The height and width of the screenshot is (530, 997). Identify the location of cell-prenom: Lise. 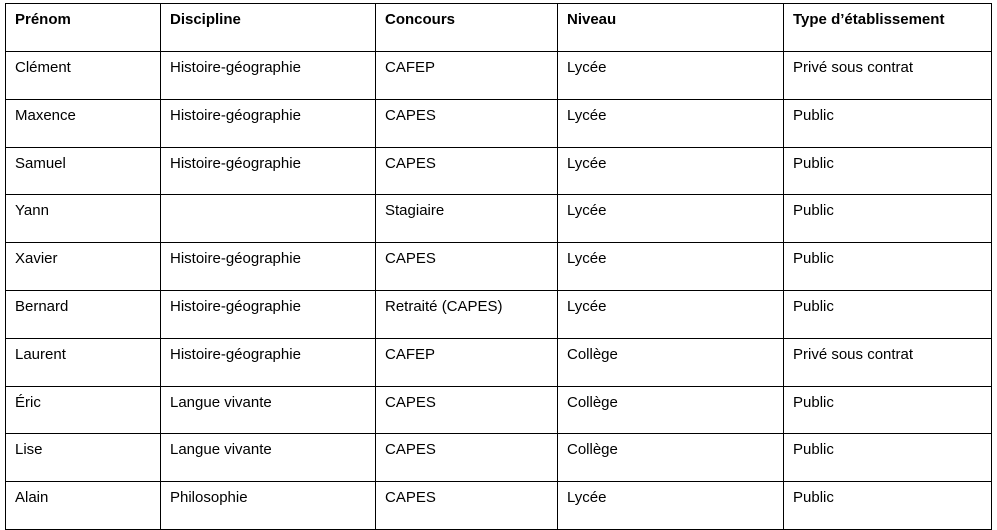
(83, 458).